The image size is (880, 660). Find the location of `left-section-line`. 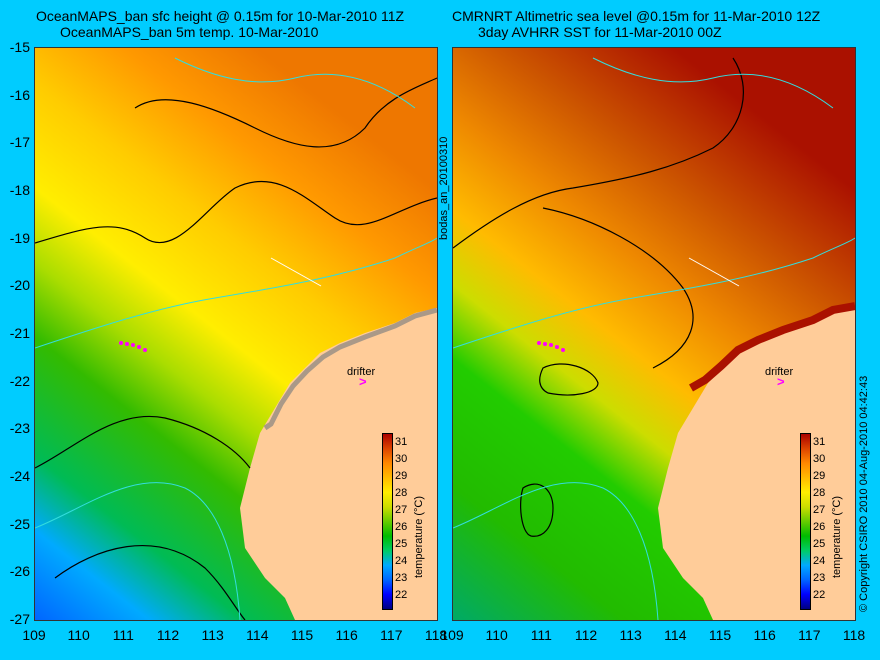

left-section-line is located at coordinates (296, 272).